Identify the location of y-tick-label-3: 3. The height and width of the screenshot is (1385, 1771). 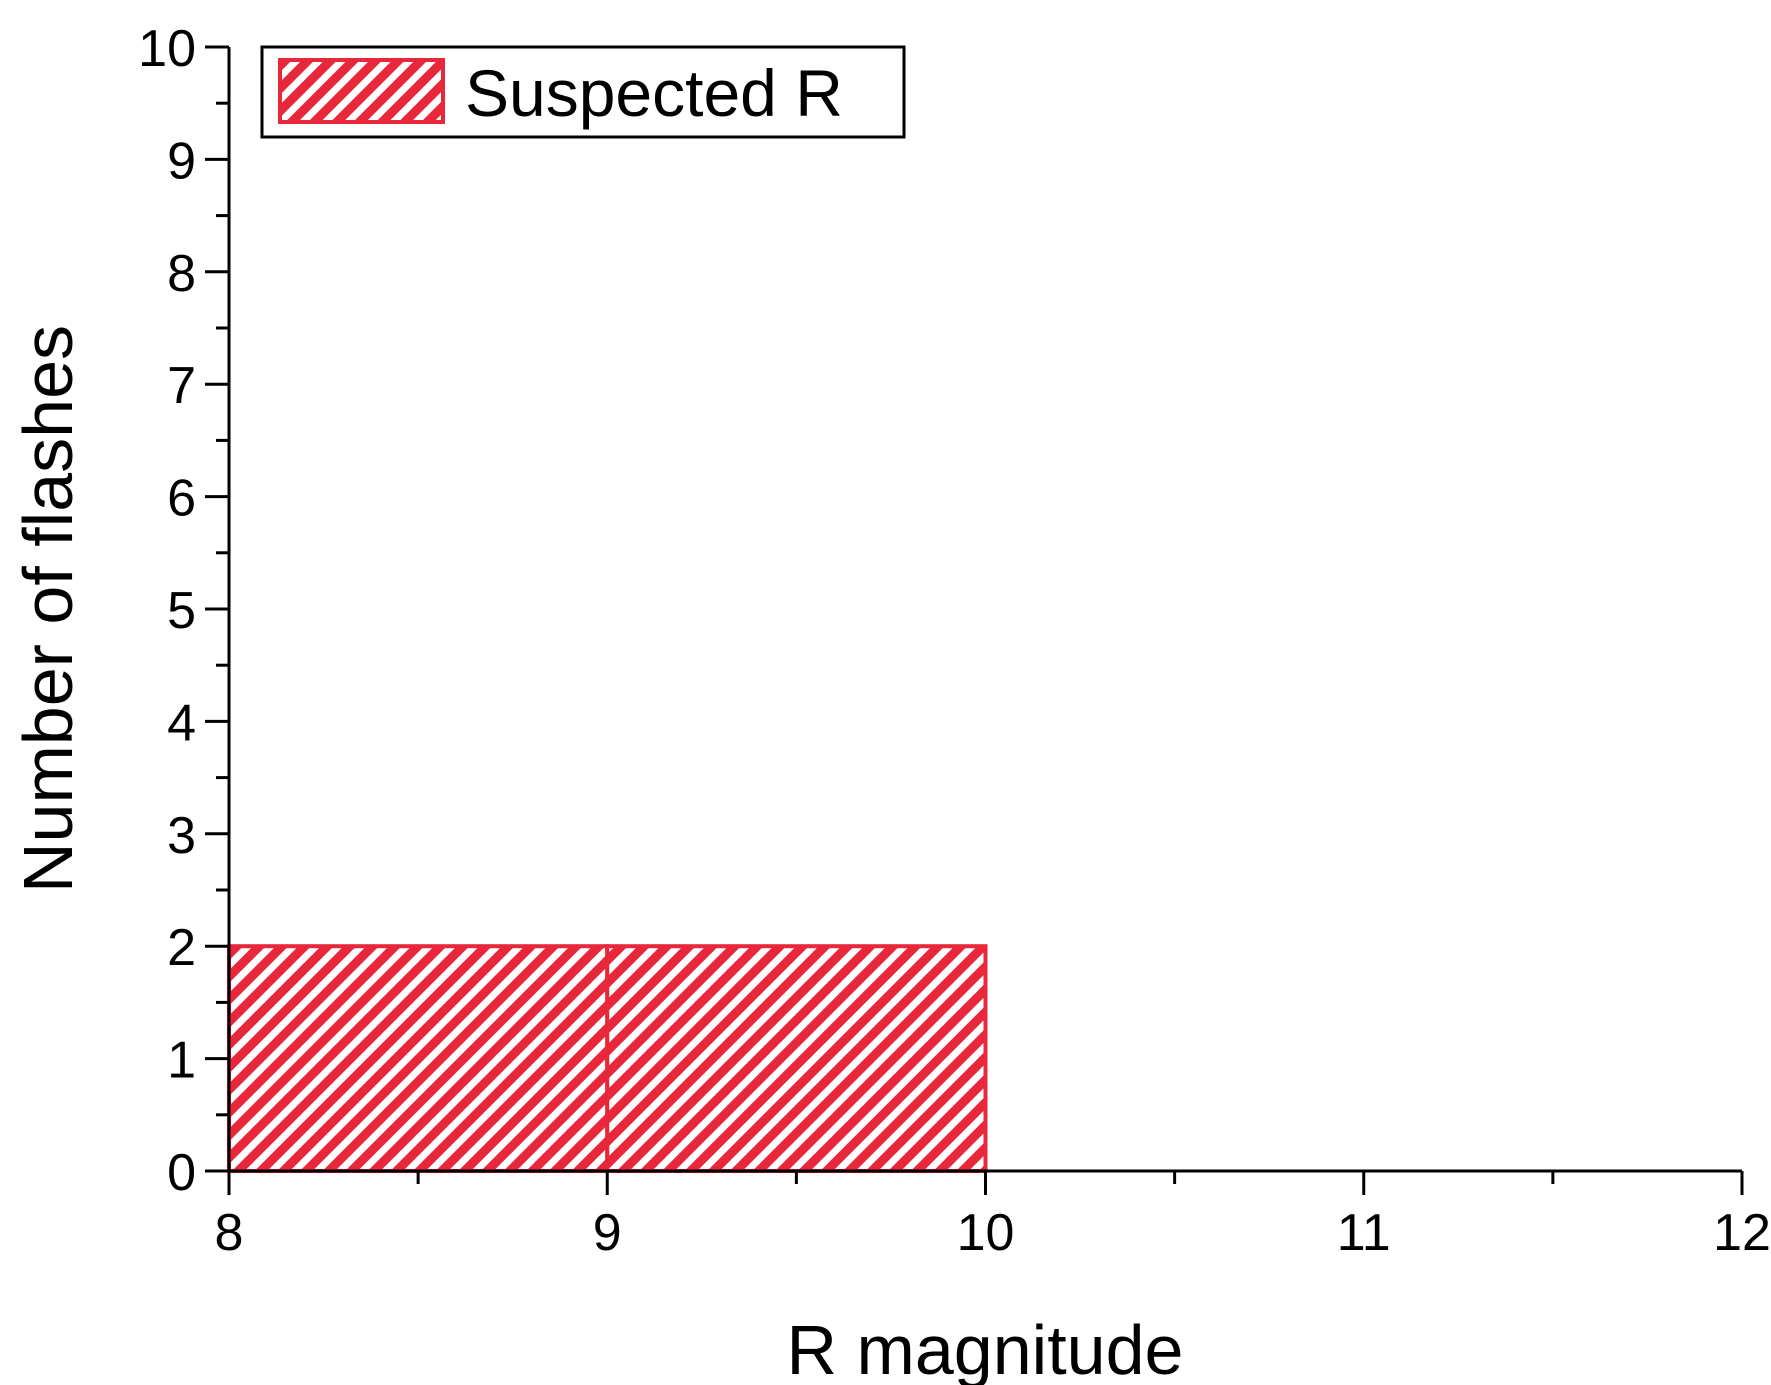
(181, 836).